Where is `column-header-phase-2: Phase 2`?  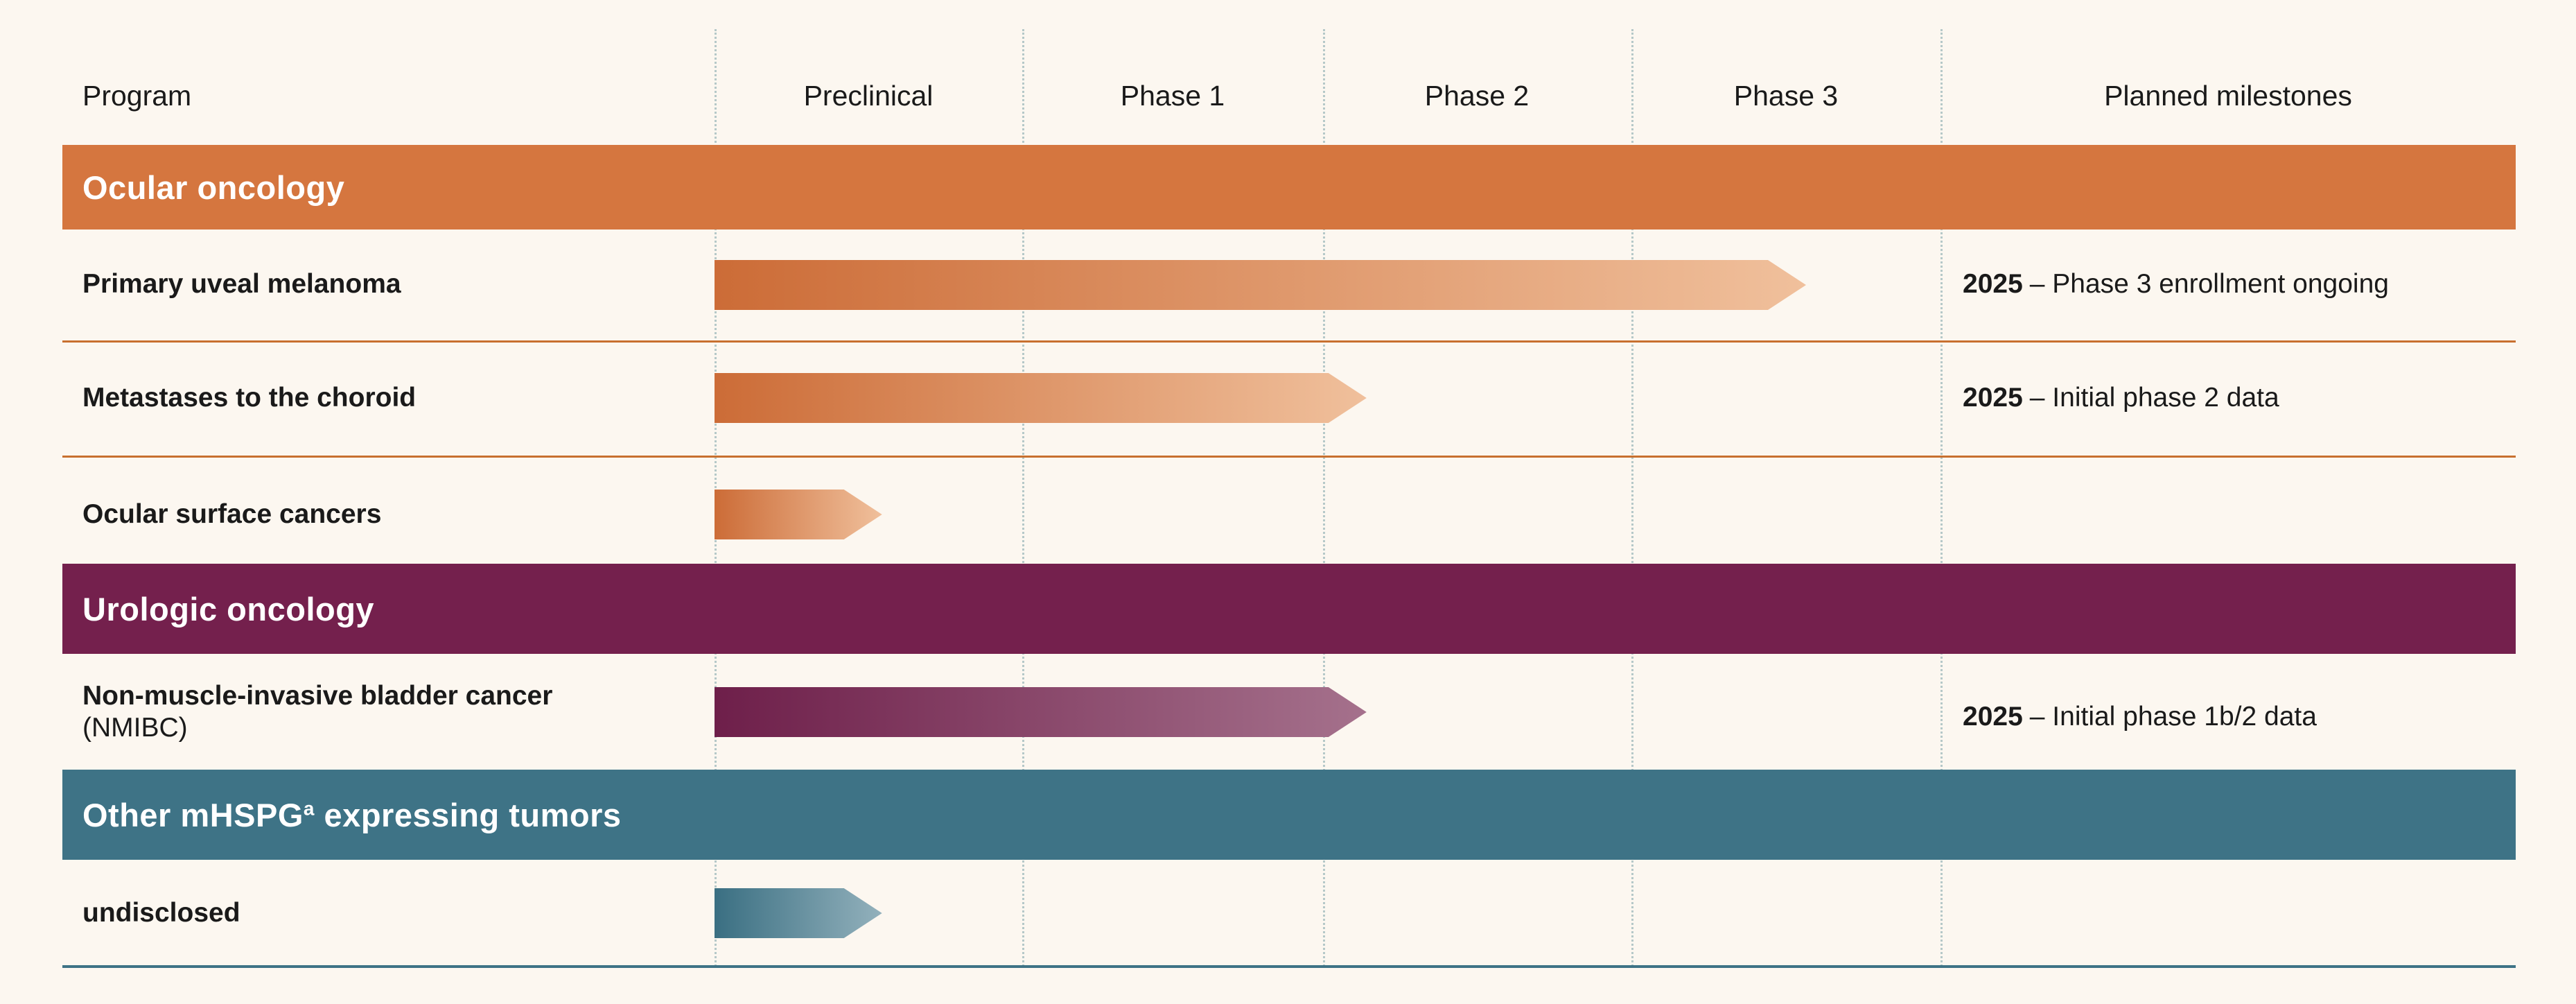
column-header-phase-2: Phase 2 is located at coordinates (1477, 96).